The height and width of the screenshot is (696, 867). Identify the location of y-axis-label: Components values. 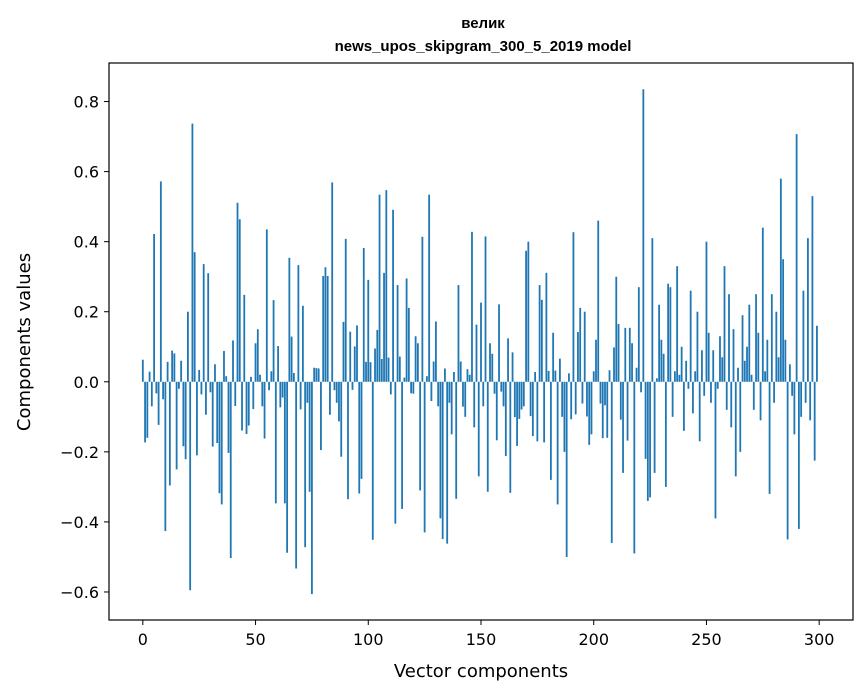
(24, 342).